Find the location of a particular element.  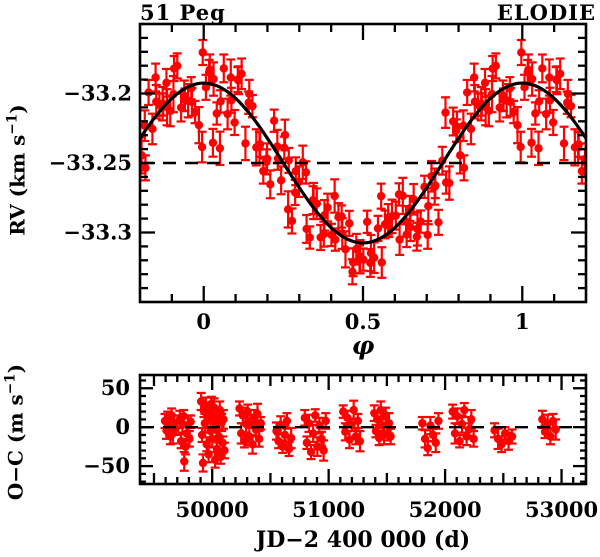

jd-tick-label: 53000 is located at coordinates (561, 509).